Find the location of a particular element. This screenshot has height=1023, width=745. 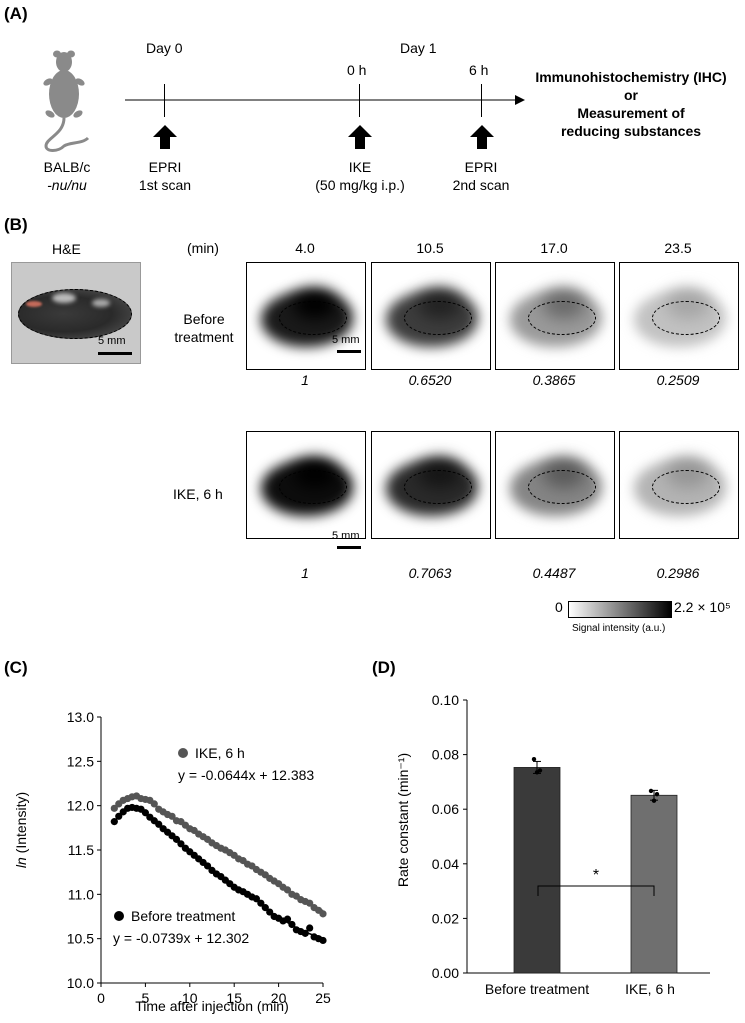

colorbar is located at coordinates (620, 609).